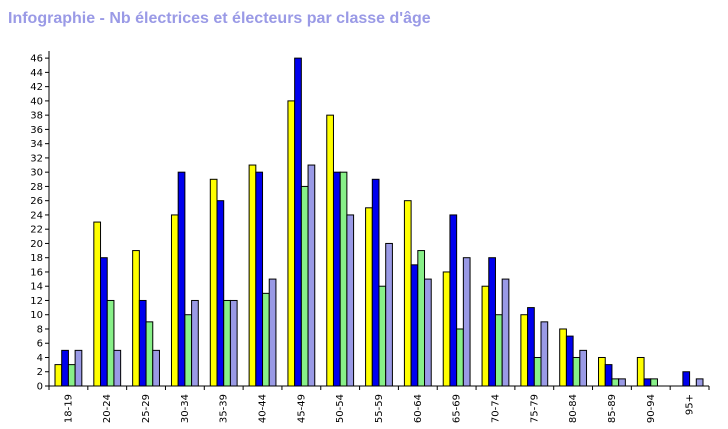 The height and width of the screenshot is (429, 728). What do you see at coordinates (36, 158) in the screenshot?
I see `y-tick-label: 32` at bounding box center [36, 158].